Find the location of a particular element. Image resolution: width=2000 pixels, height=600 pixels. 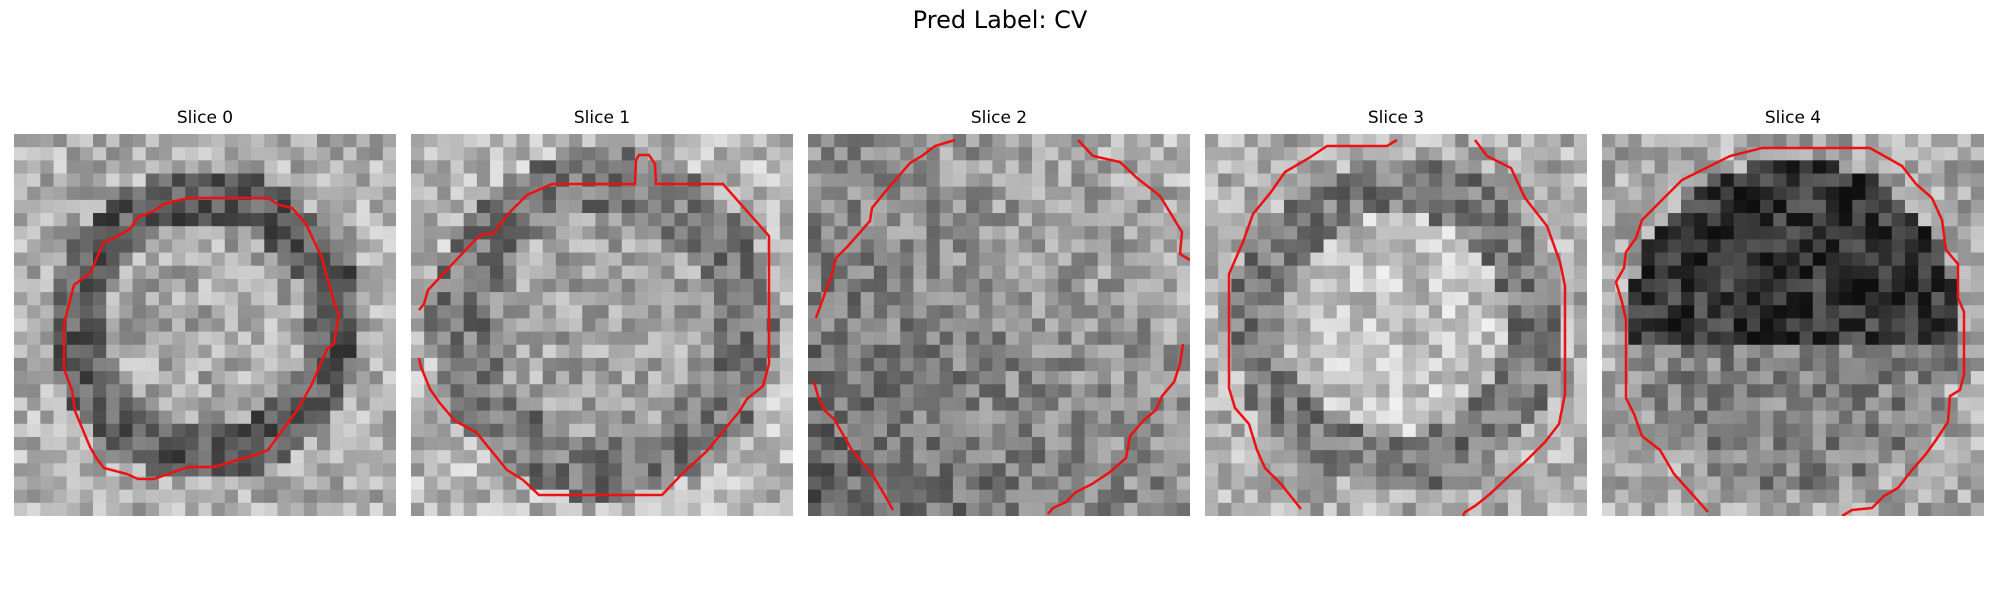

panel-title-slice-2: Slice 2 is located at coordinates (999, 118).